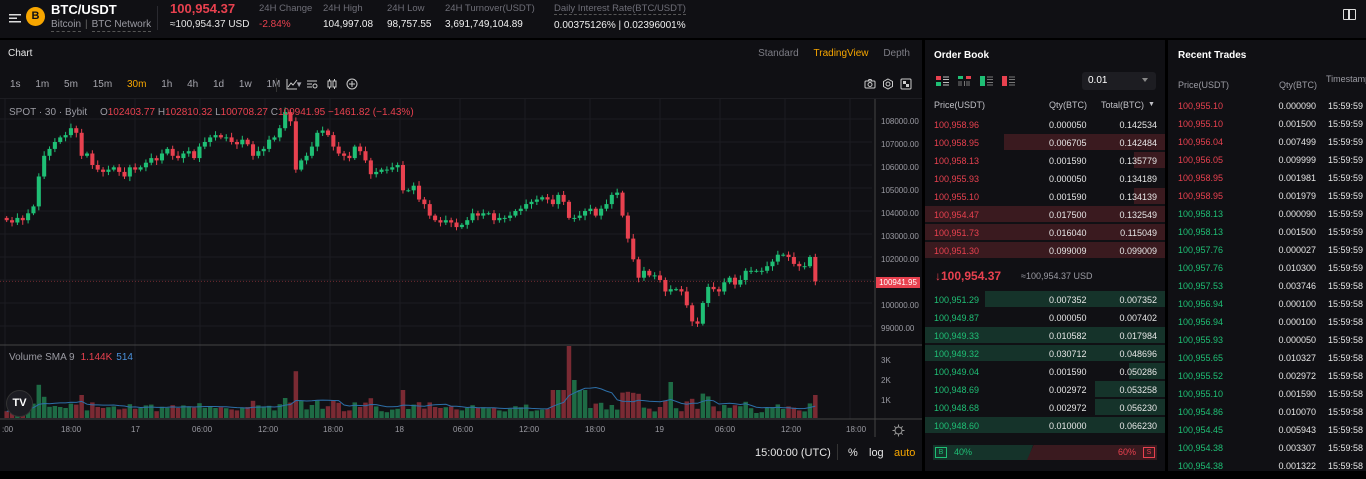 The width and height of the screenshot is (1366, 479). Describe the element at coordinates (906, 84) in the screenshot. I see `fullscreen-icon` at that location.